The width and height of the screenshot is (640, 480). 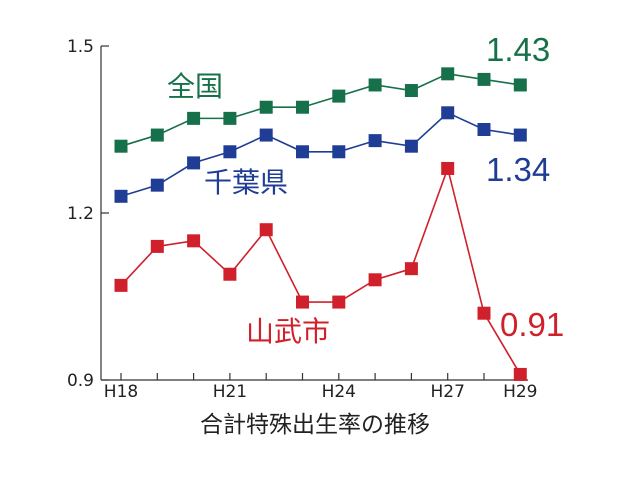 What do you see at coordinates (447, 392) in the screenshot?
I see `x-tick-label: H27` at bounding box center [447, 392].